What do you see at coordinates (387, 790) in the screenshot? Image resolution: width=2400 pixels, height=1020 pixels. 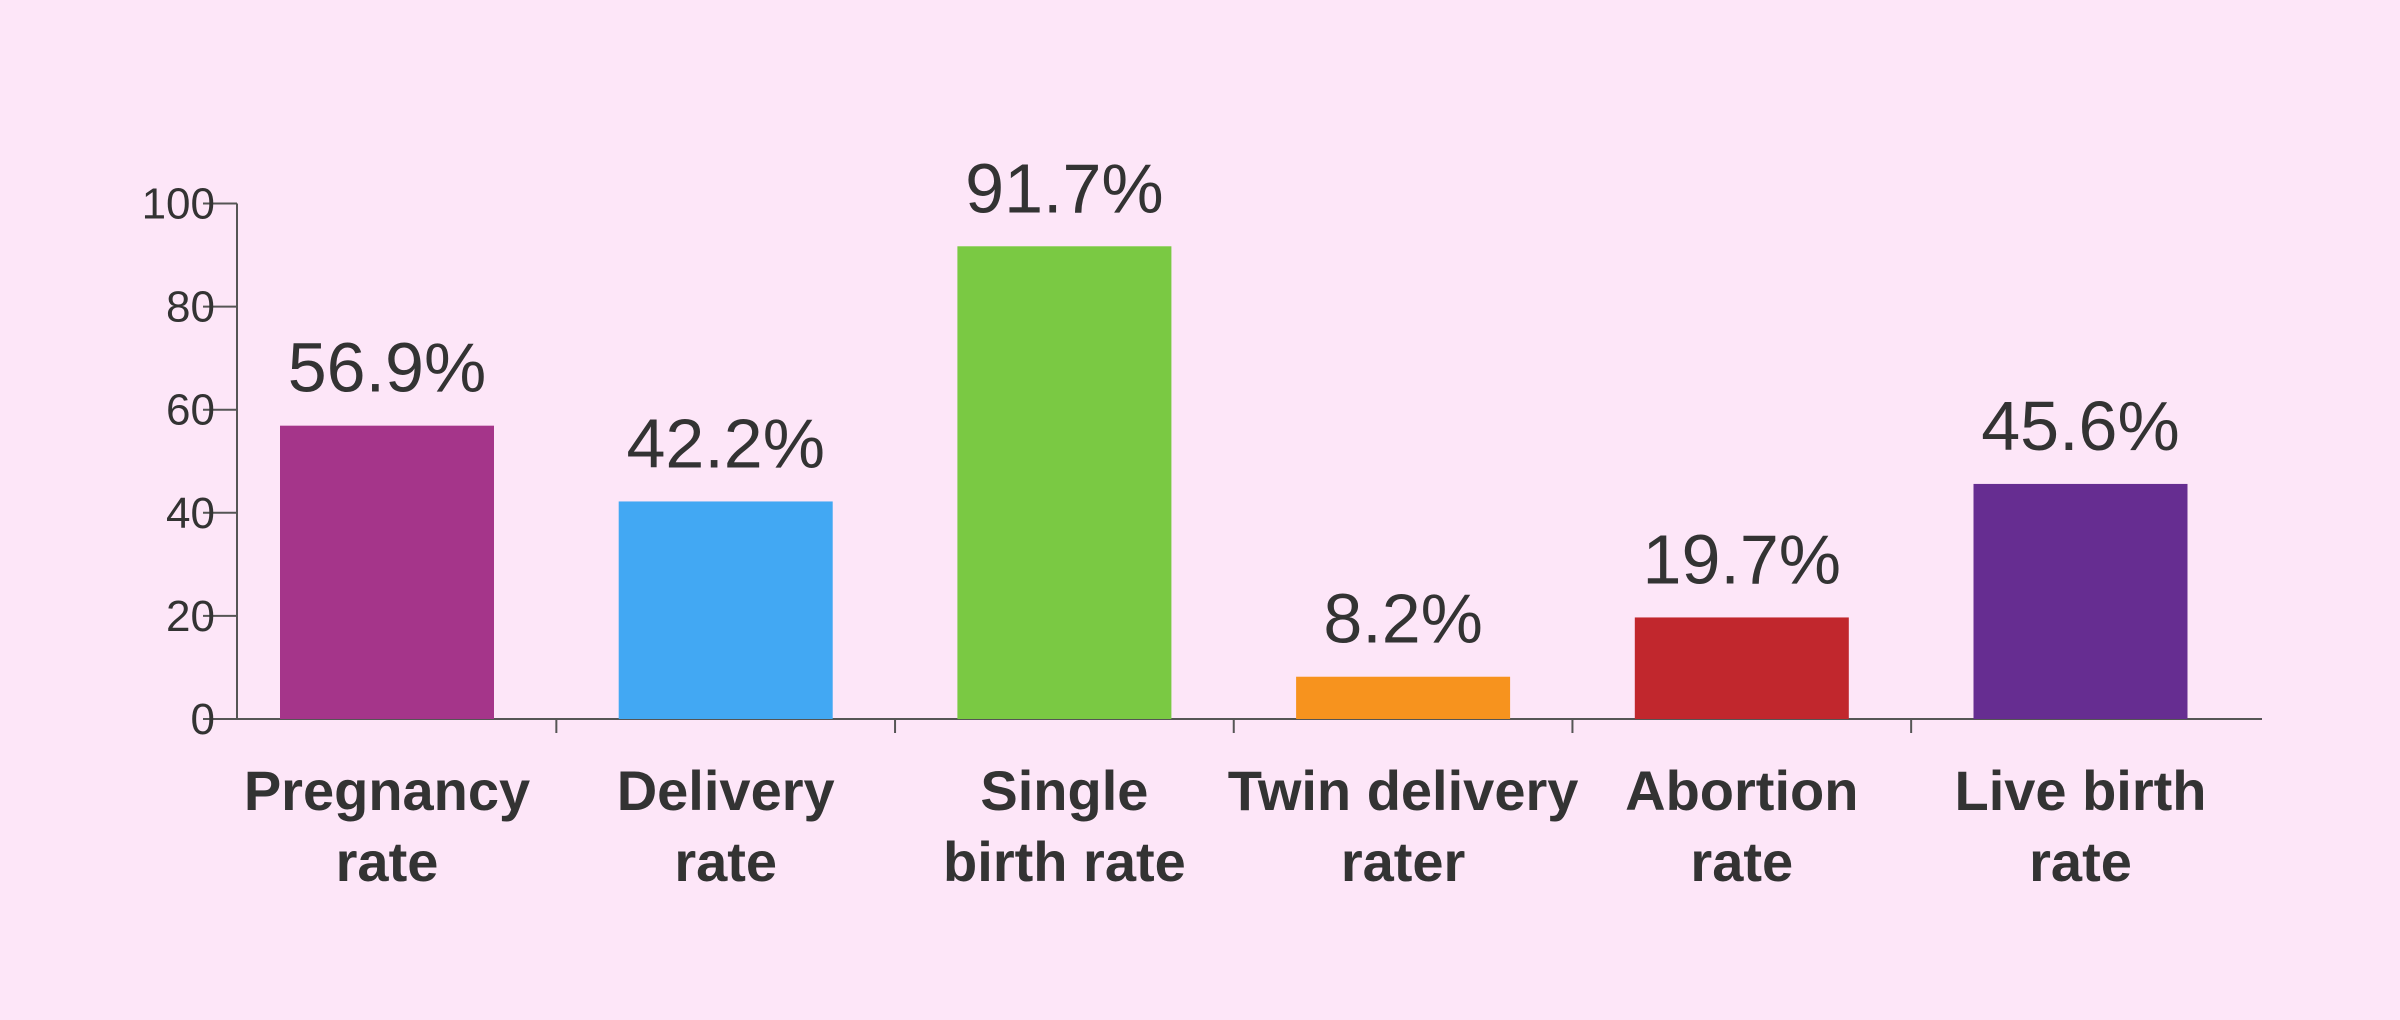 I see `x-tick-label-line: Pregnancy` at bounding box center [387, 790].